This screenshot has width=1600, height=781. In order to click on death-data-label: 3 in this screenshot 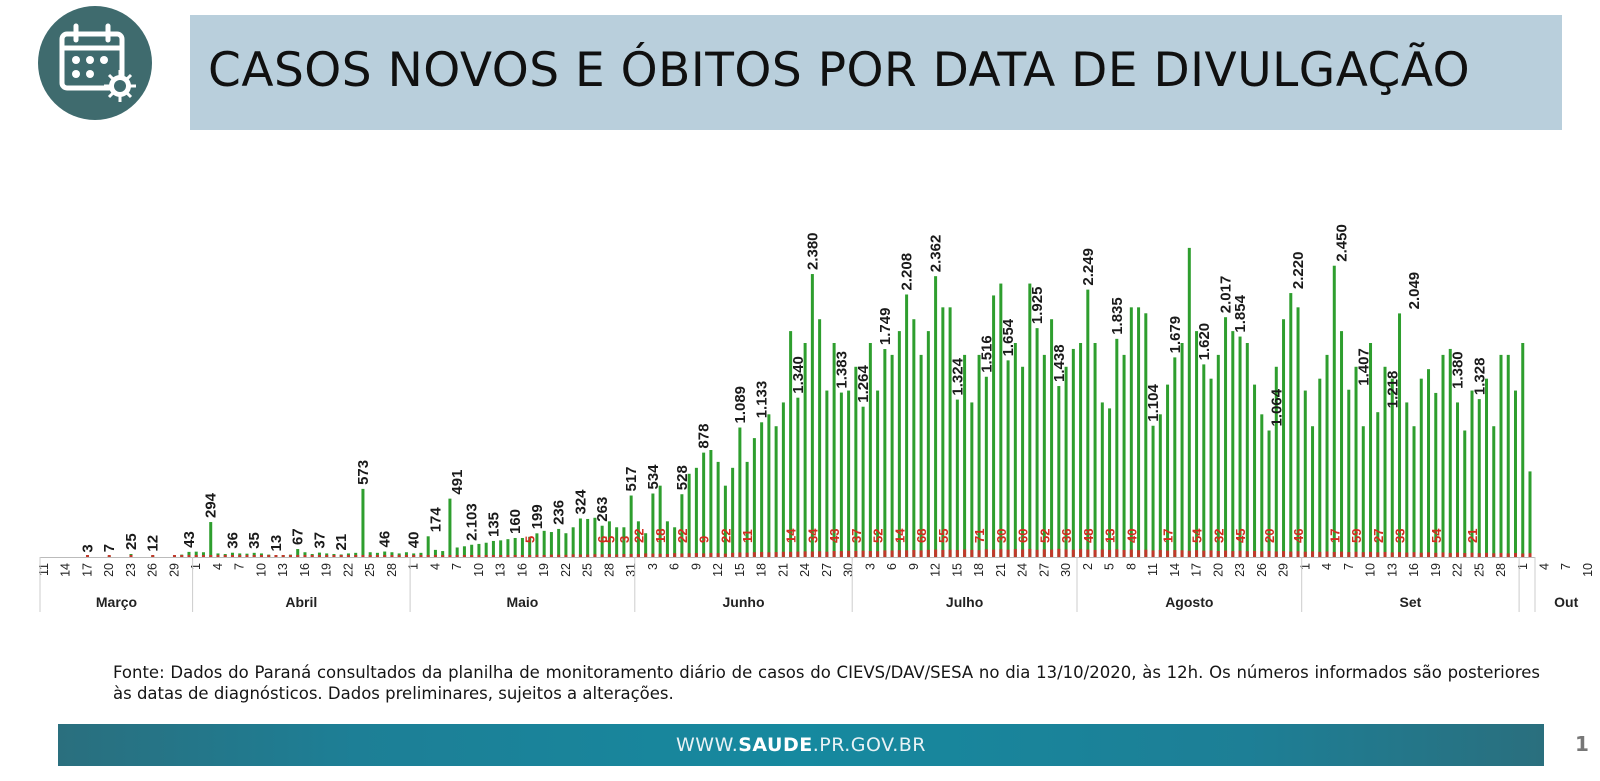, I will do `click(624, 539)`.